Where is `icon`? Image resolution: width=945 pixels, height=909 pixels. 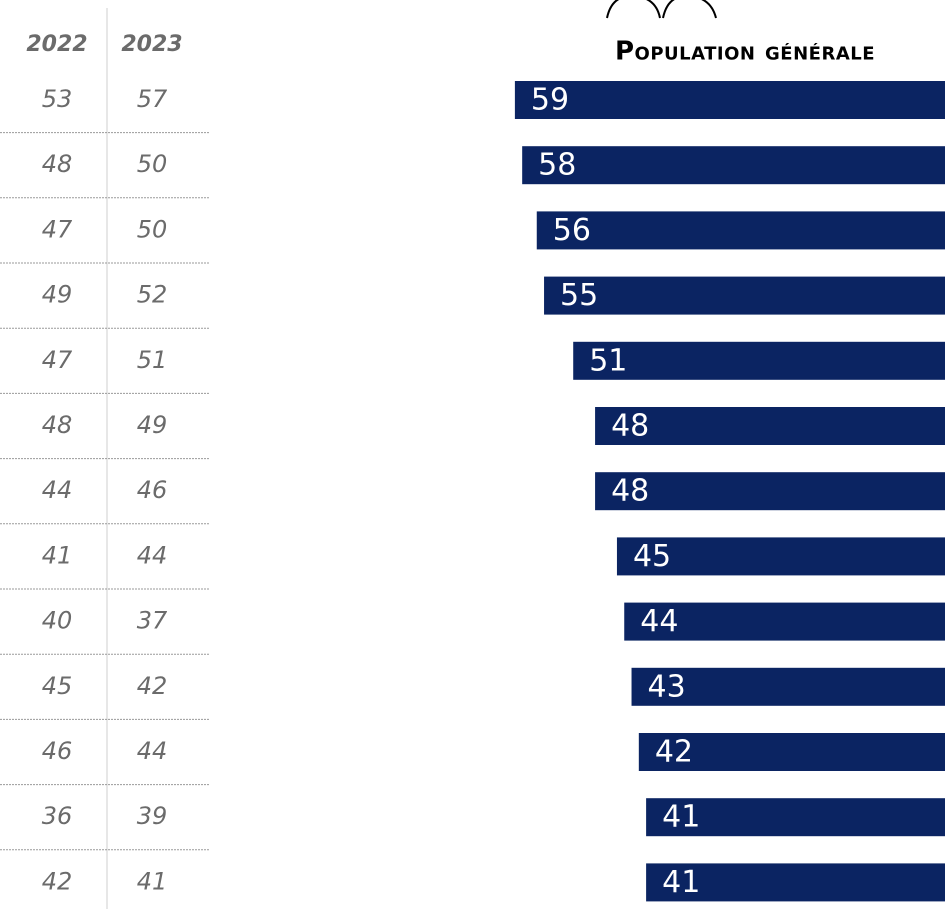 icon is located at coordinates (661, 9).